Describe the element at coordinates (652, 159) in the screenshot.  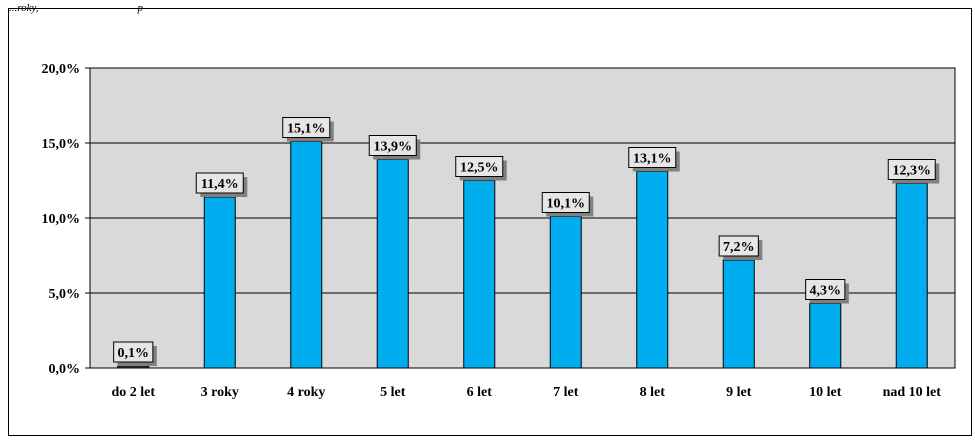
I see `data-label: 13,1%` at that location.